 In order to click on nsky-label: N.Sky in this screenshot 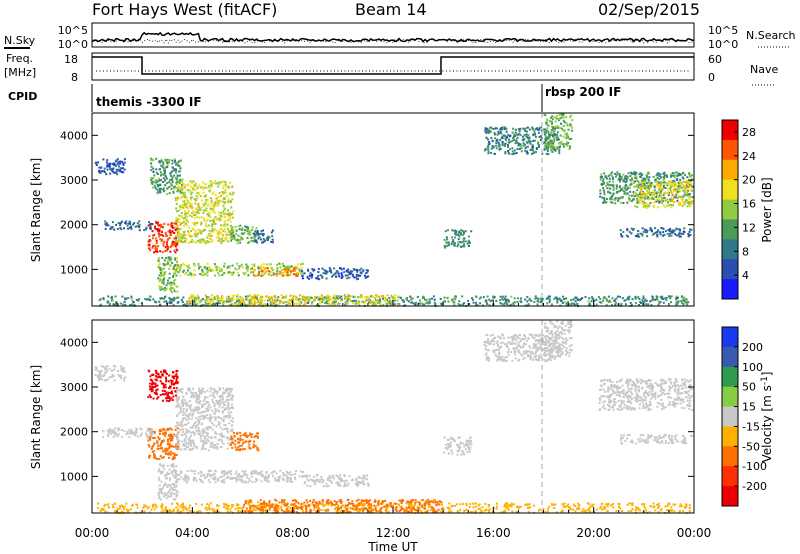, I will do `click(20, 40)`.